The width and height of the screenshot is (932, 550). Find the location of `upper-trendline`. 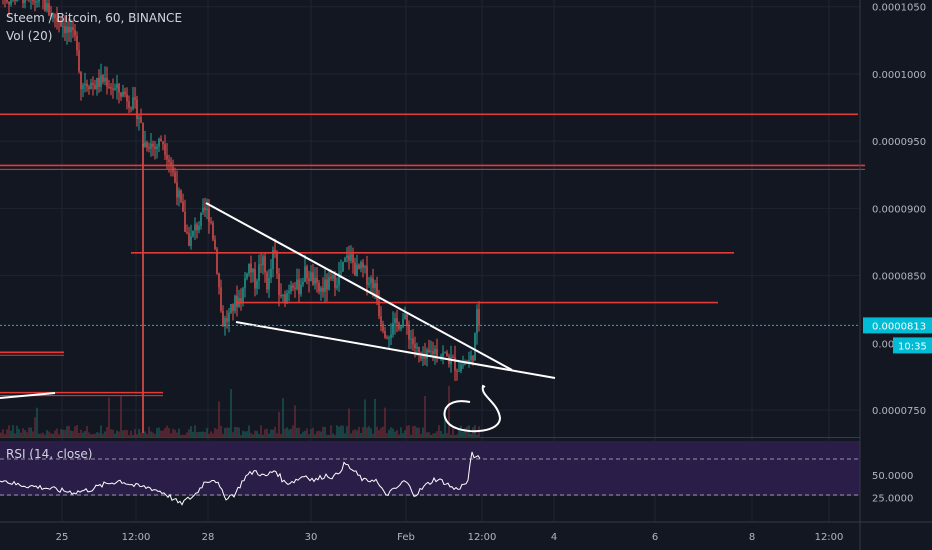

upper-trendline is located at coordinates (359, 286).